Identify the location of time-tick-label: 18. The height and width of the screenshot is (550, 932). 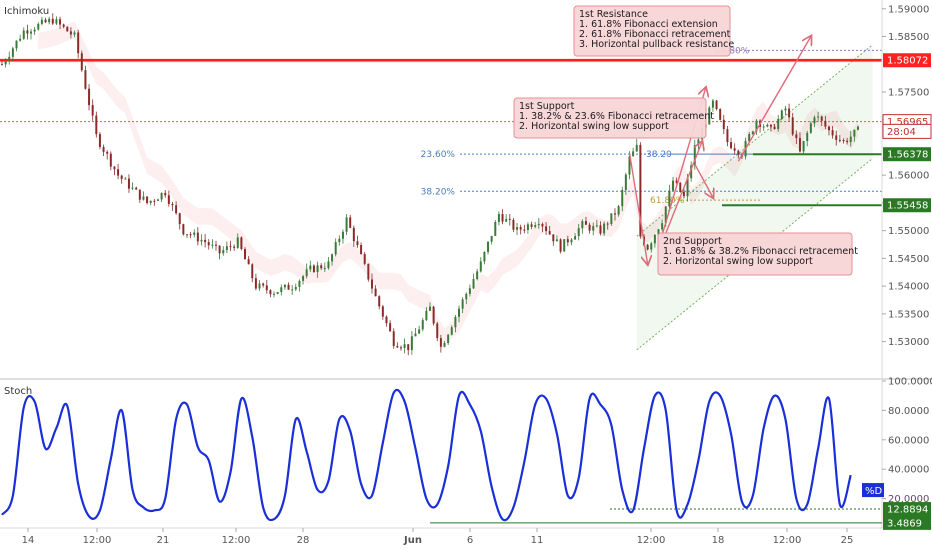
(718, 540).